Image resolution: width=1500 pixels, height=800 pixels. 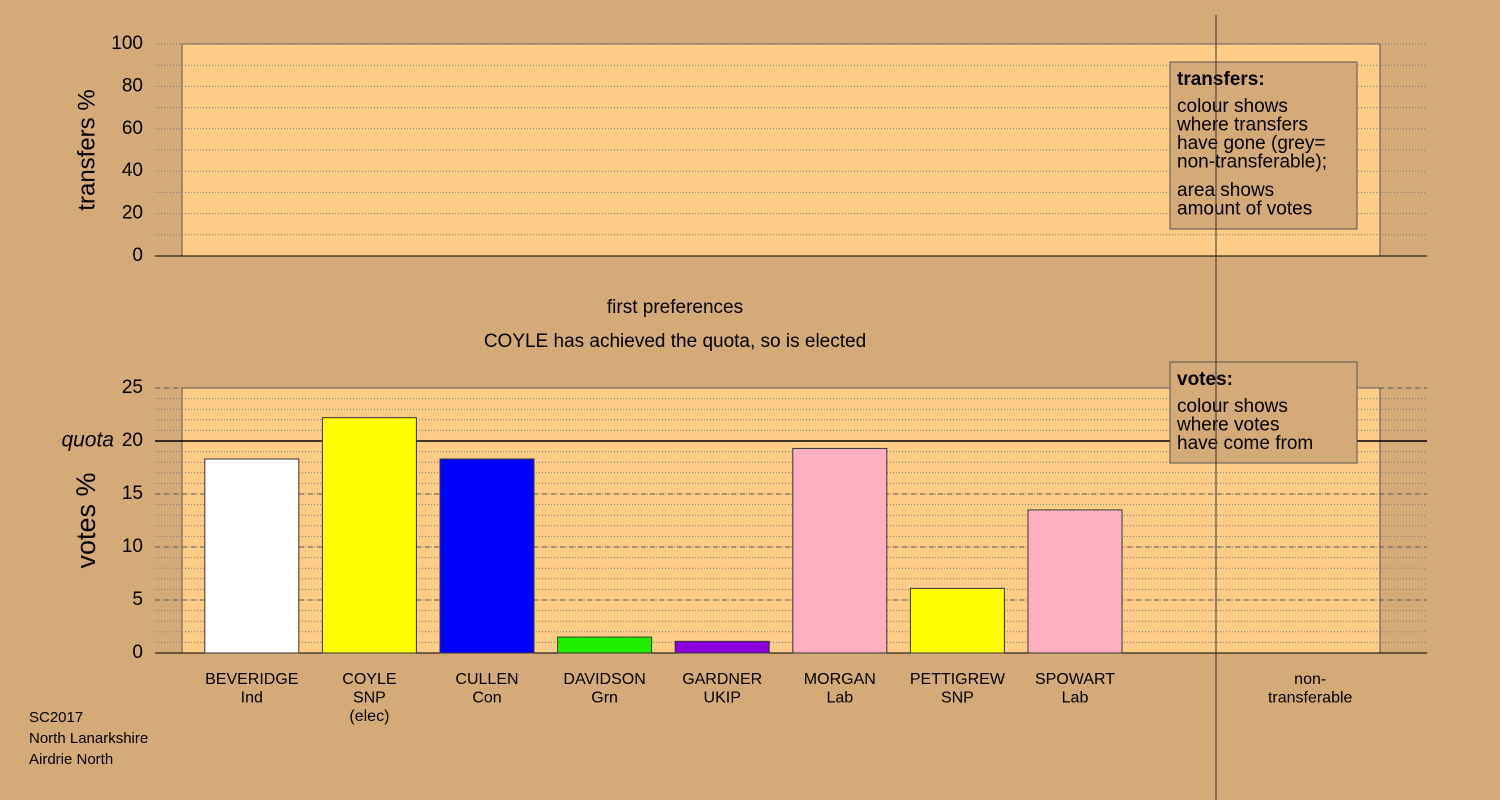 What do you see at coordinates (1310, 679) in the screenshot?
I see `x-tick-label: non-` at bounding box center [1310, 679].